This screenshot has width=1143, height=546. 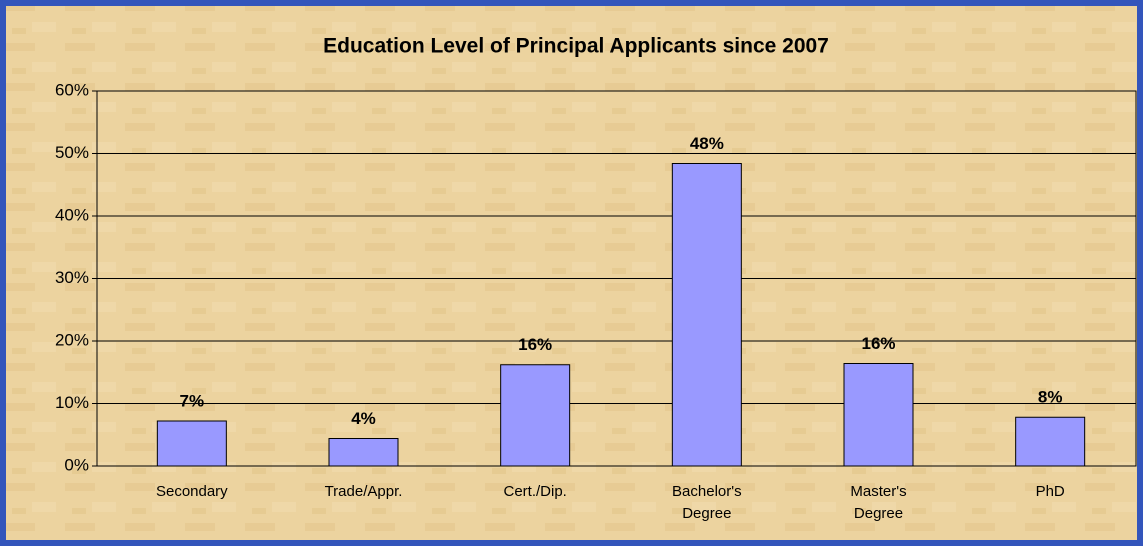 What do you see at coordinates (72, 89) in the screenshot?
I see `y-tick-label: 60%` at bounding box center [72, 89].